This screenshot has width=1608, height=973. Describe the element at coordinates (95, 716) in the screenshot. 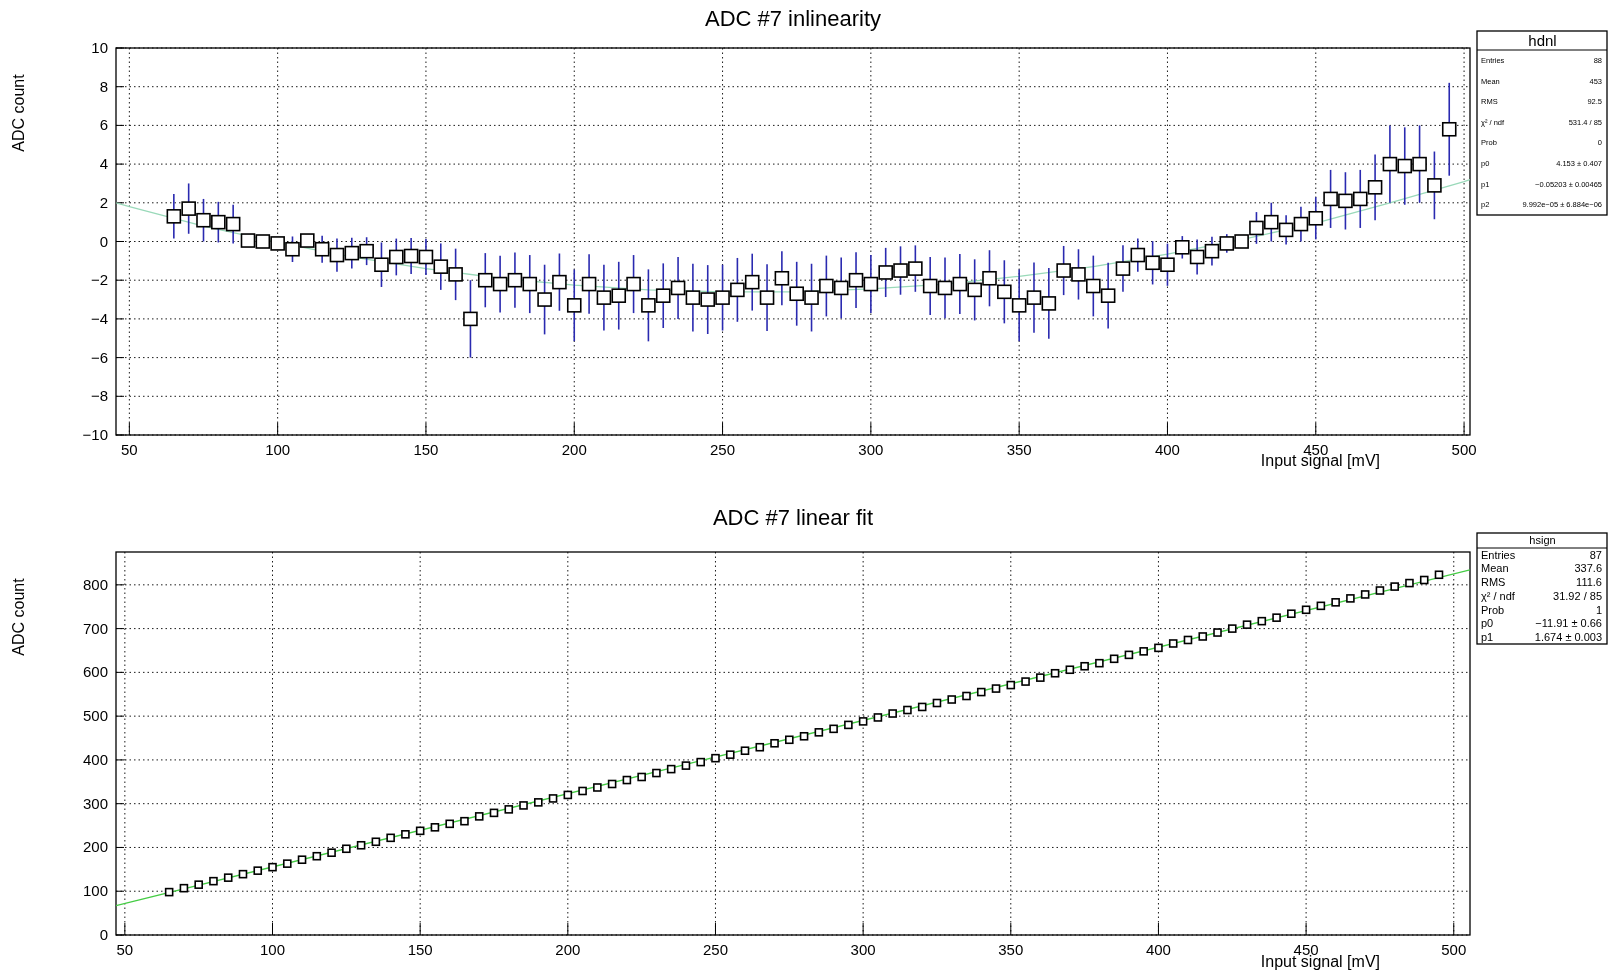

I see `y-tick-label: 500` at that location.